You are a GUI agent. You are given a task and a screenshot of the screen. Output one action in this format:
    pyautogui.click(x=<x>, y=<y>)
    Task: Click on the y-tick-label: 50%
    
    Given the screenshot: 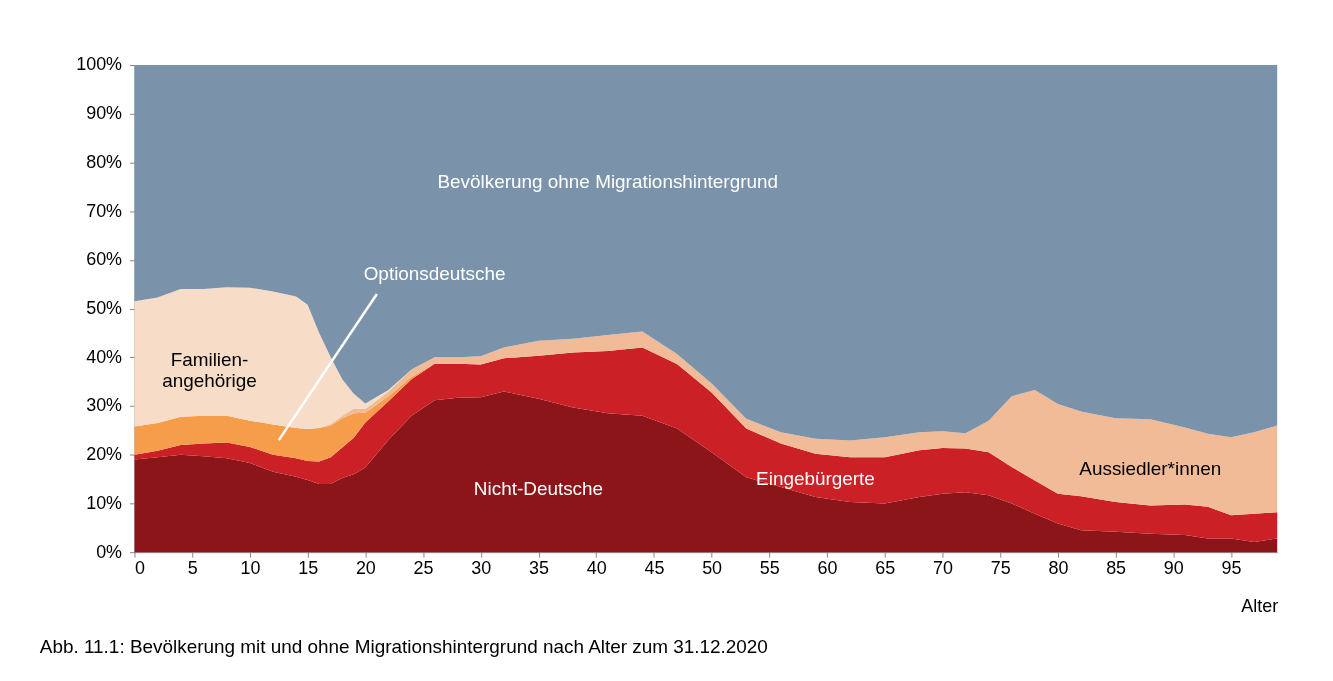 What is the action you would take?
    pyautogui.click(x=104, y=308)
    